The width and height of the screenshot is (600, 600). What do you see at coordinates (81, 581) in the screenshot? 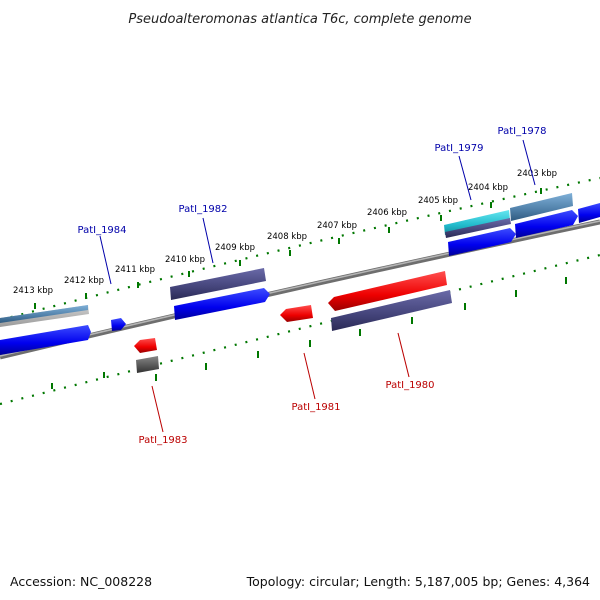
I see `accession-text: Accession: NC_008228` at bounding box center [81, 581].